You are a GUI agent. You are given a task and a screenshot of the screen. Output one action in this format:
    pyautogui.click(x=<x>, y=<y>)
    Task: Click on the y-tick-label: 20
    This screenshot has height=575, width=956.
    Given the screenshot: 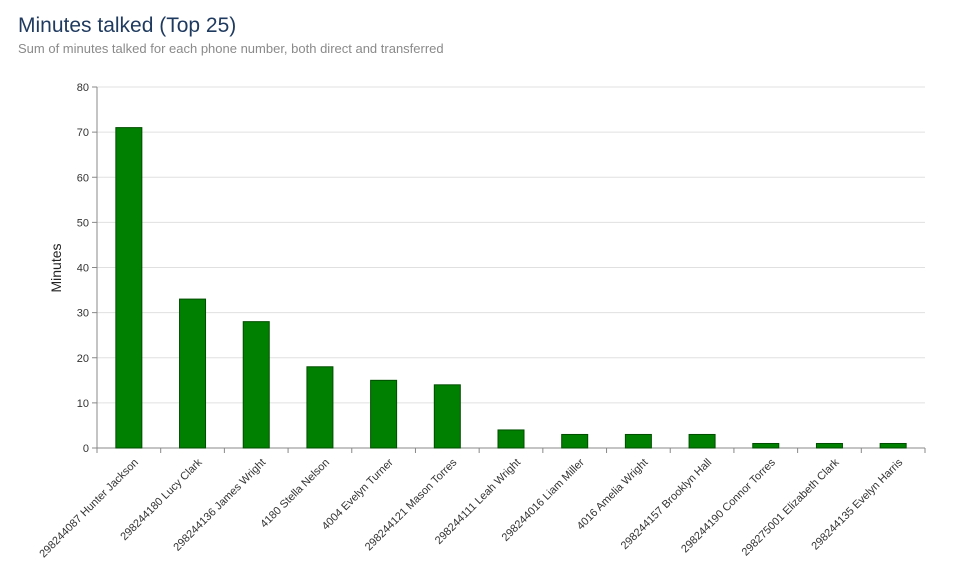 What is the action you would take?
    pyautogui.click(x=83, y=359)
    